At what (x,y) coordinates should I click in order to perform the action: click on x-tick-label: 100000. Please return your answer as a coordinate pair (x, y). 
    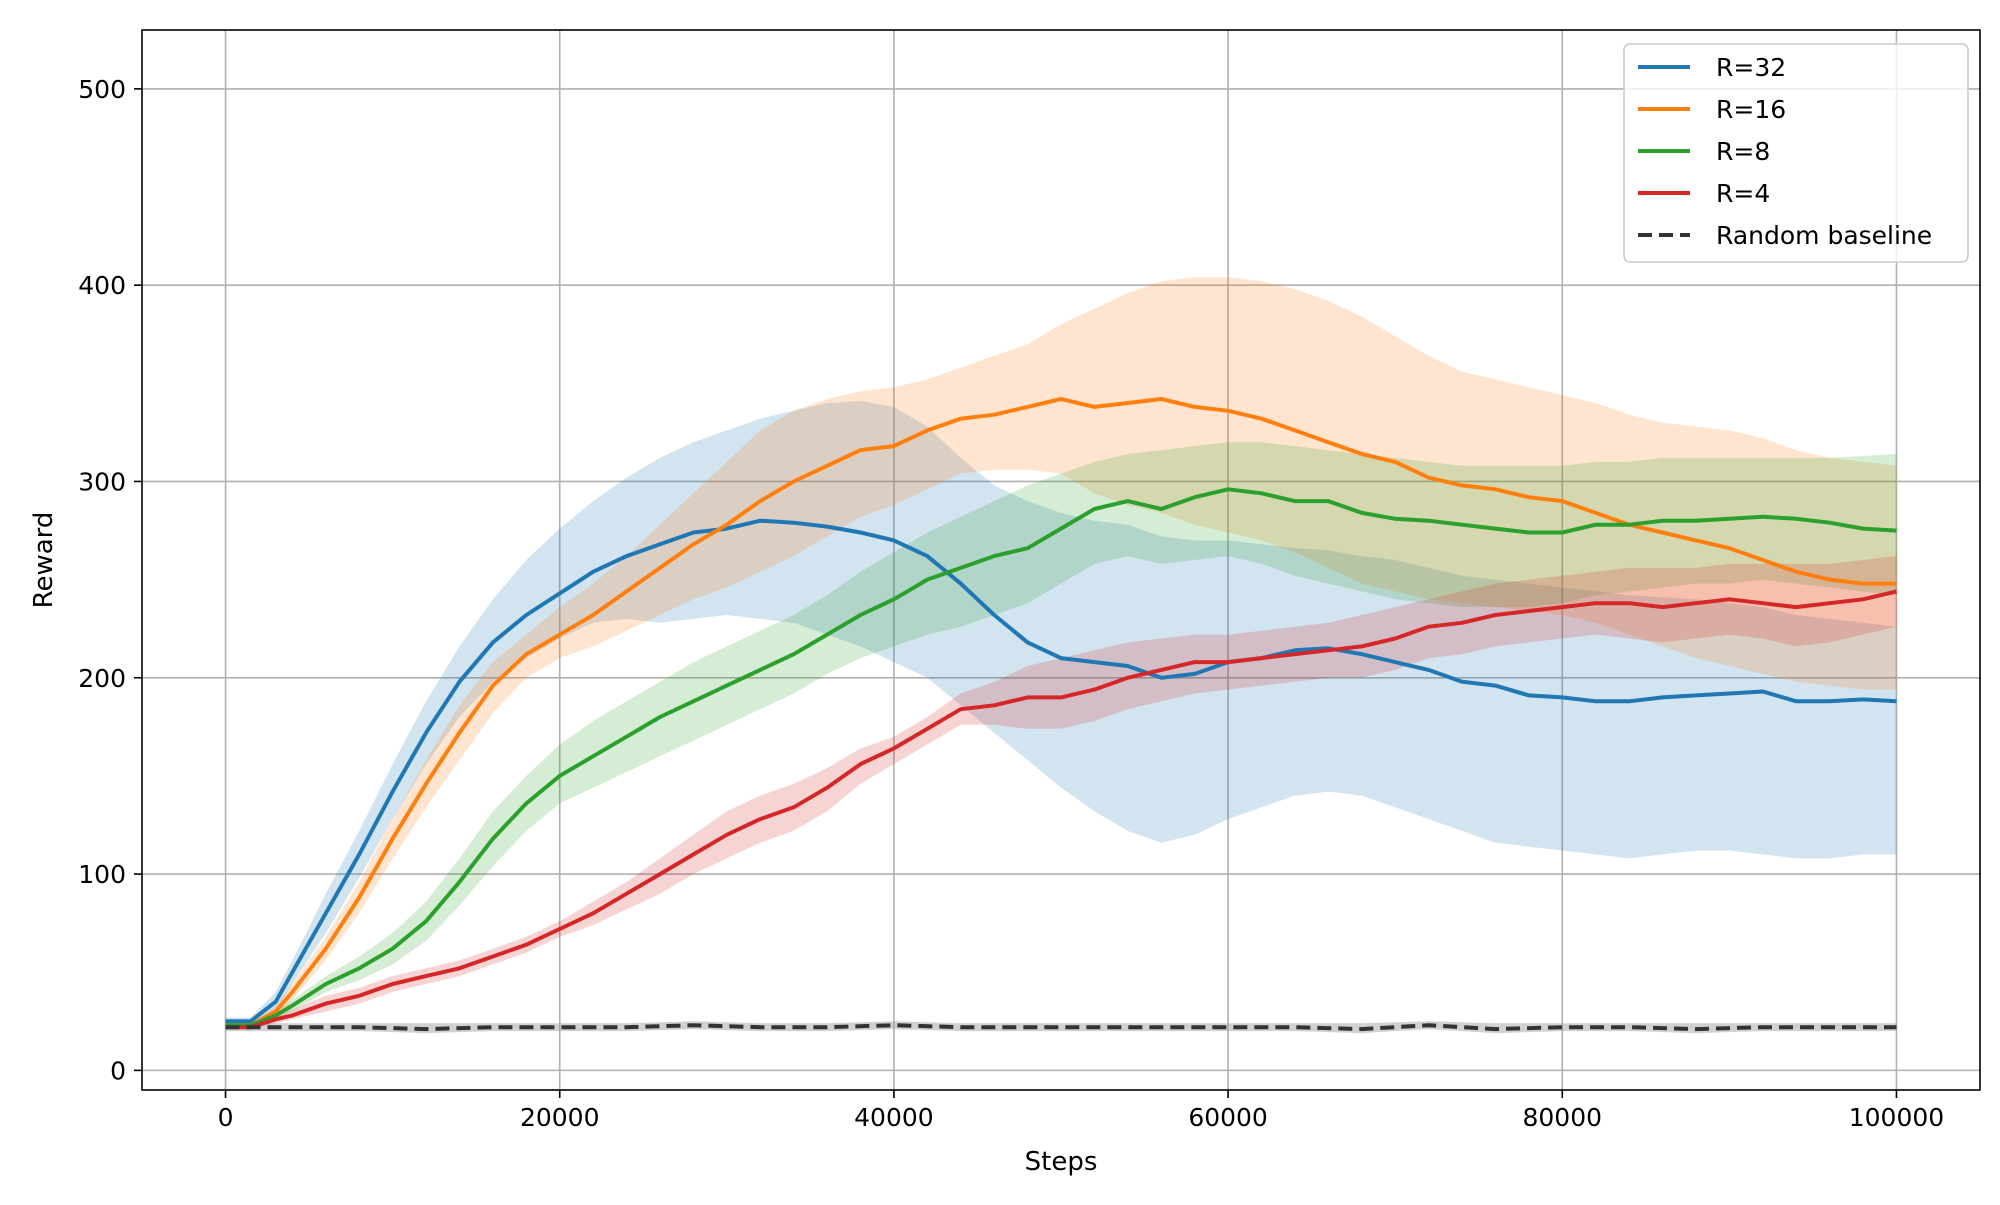
    Looking at the image, I should click on (1896, 1117).